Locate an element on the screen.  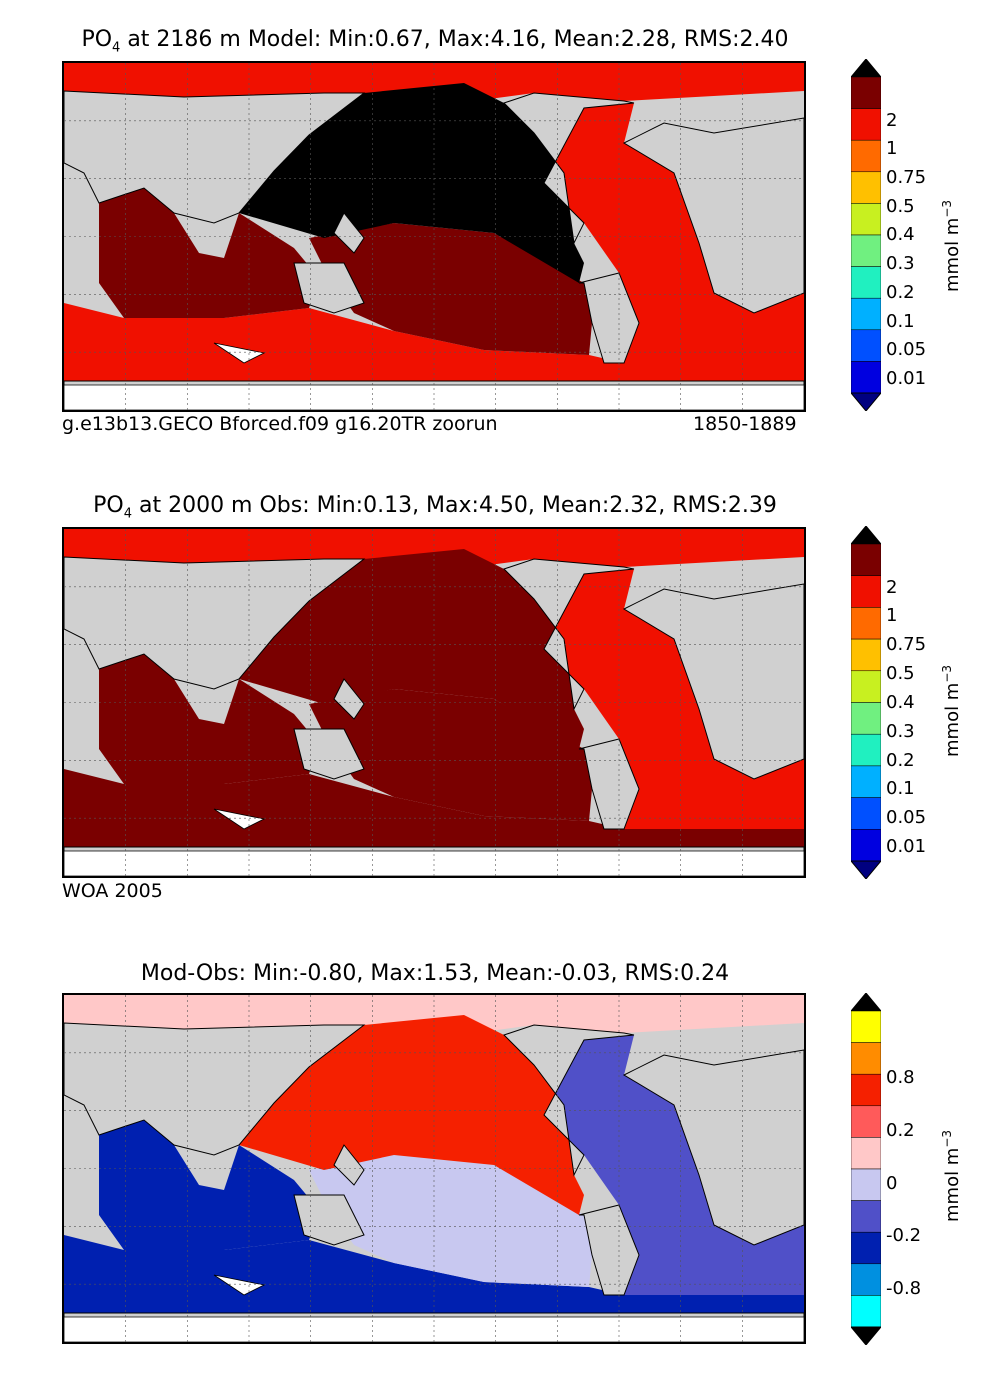
no-data-area is located at coordinates (239, 1285).